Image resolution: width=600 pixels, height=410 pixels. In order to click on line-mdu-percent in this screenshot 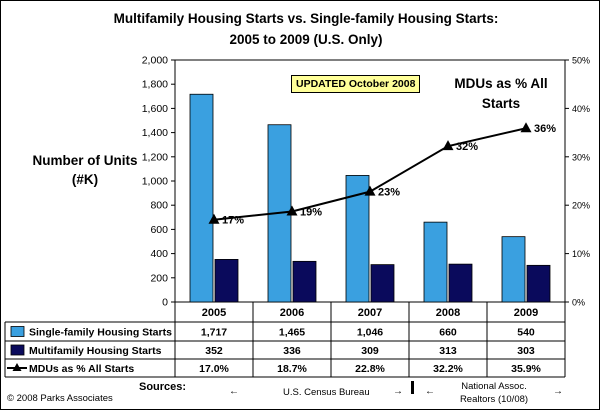, I will do `click(370, 174)`.